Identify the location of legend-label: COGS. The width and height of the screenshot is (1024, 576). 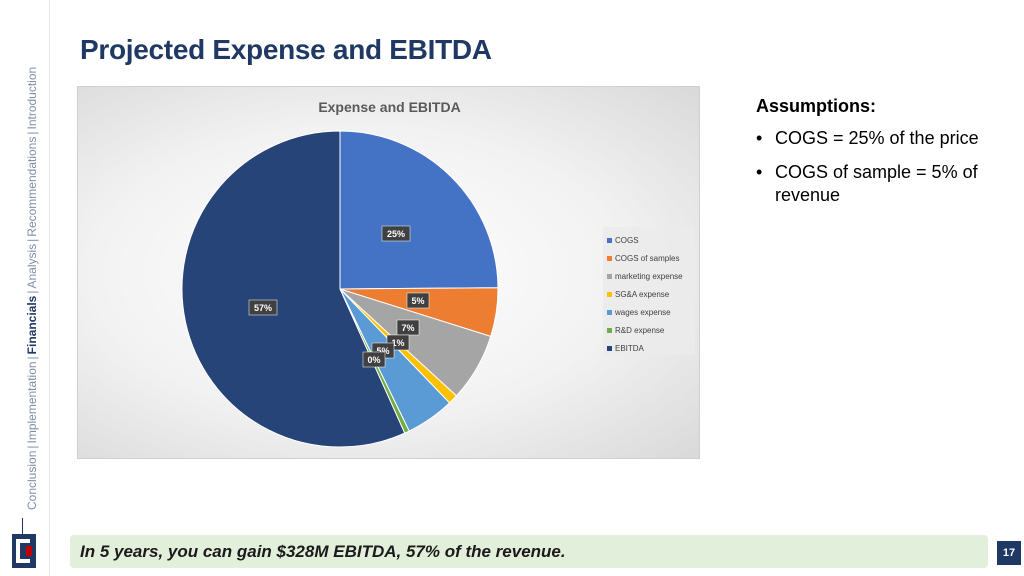
(627, 240).